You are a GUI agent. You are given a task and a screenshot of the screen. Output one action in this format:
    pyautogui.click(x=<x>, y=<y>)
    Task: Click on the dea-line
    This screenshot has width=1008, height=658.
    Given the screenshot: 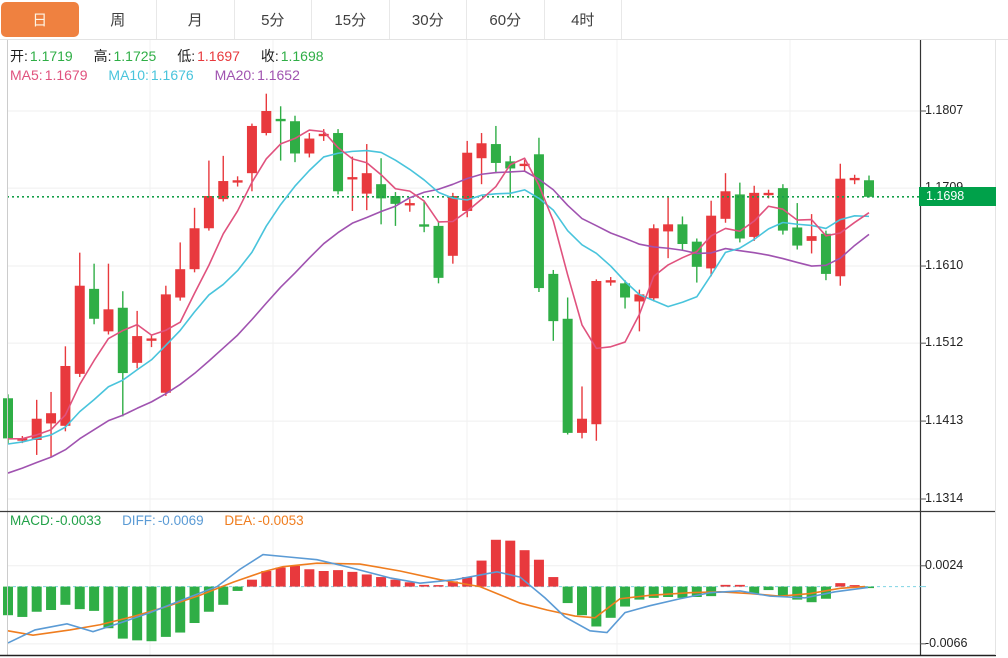 What is the action you would take?
    pyautogui.click(x=436, y=599)
    